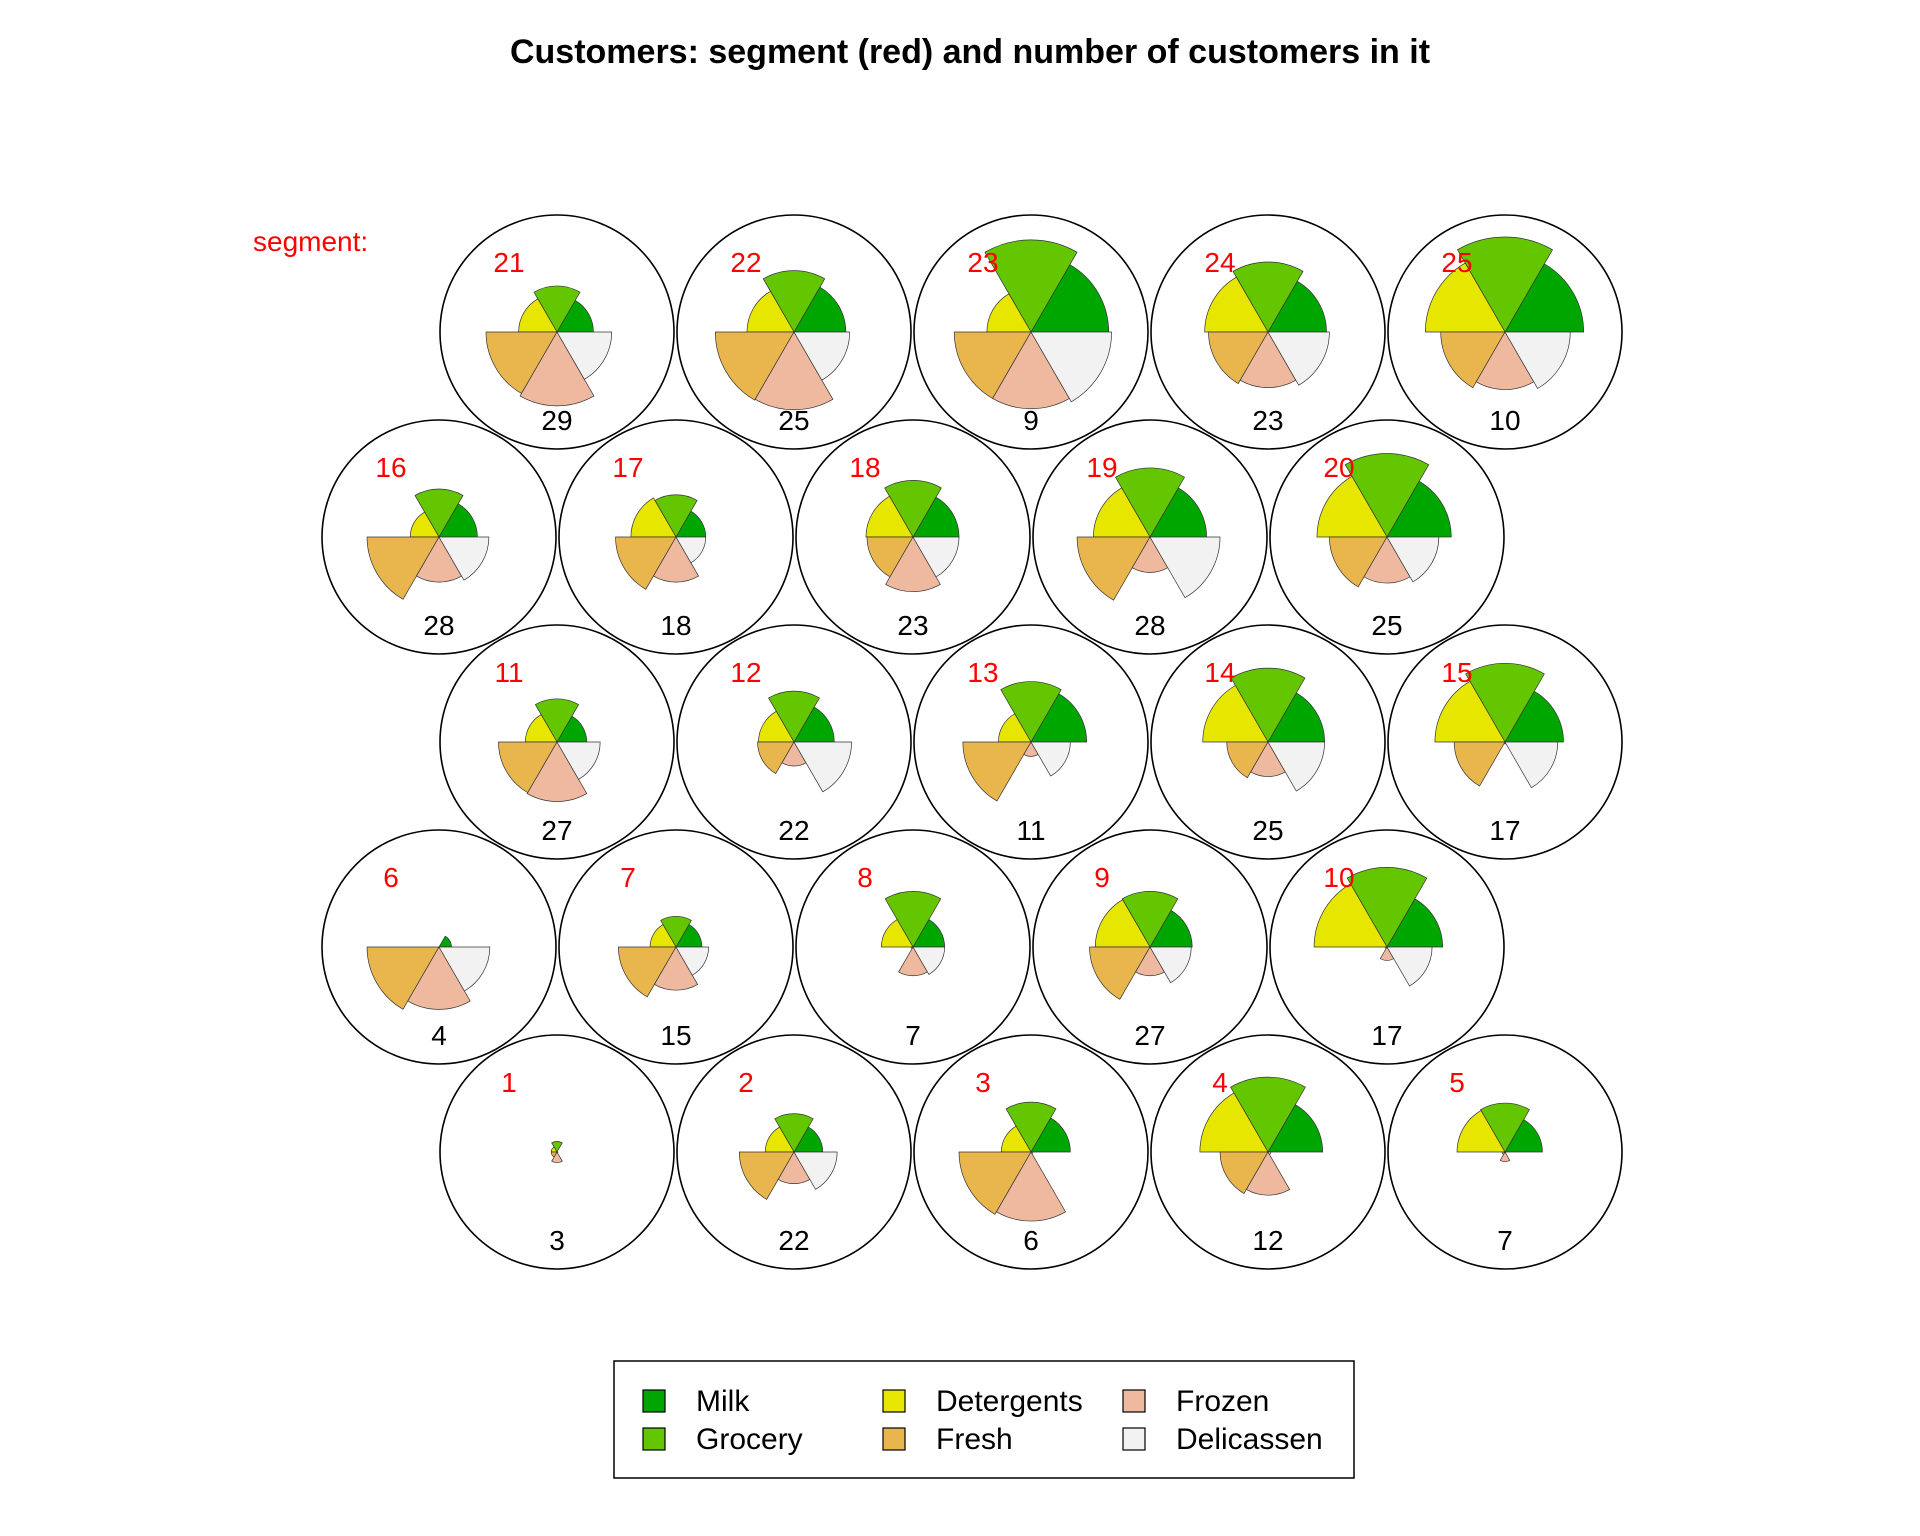 The image size is (1920, 1536). What do you see at coordinates (509, 1082) in the screenshot?
I see `segment-number: 1` at bounding box center [509, 1082].